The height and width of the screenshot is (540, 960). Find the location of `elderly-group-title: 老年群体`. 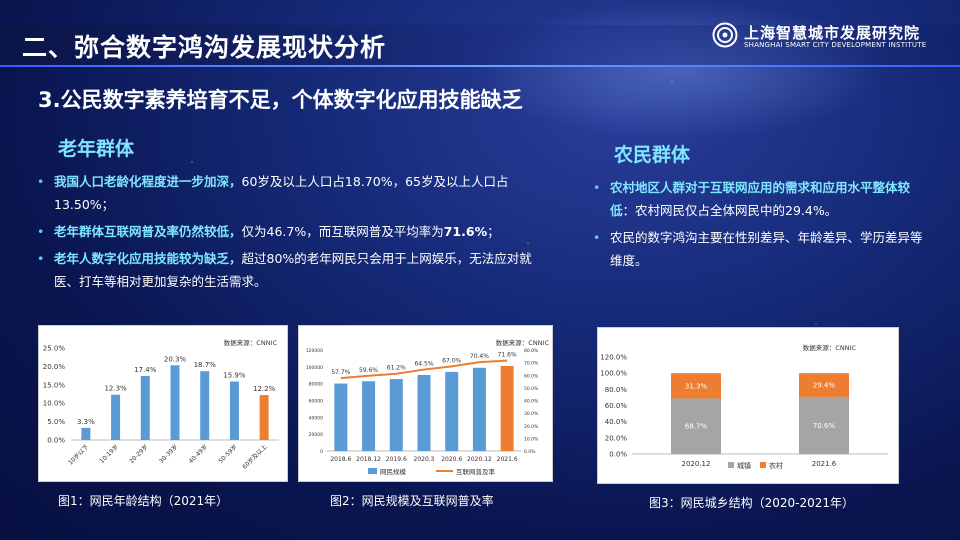

elderly-group-title: 老年群体 is located at coordinates (96, 149).